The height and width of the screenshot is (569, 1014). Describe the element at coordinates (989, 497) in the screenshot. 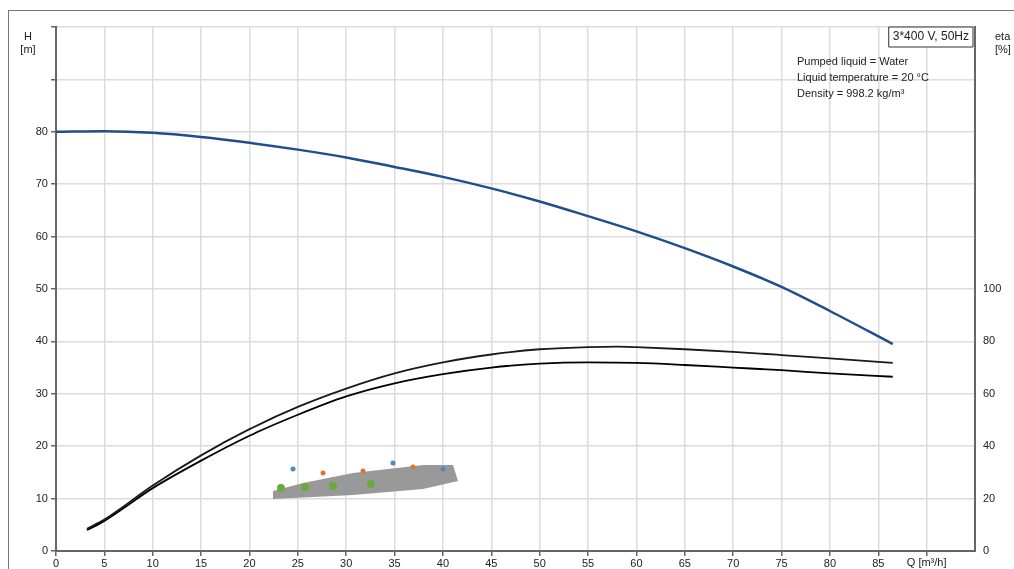

I see `y2-tick-label: 20` at that location.